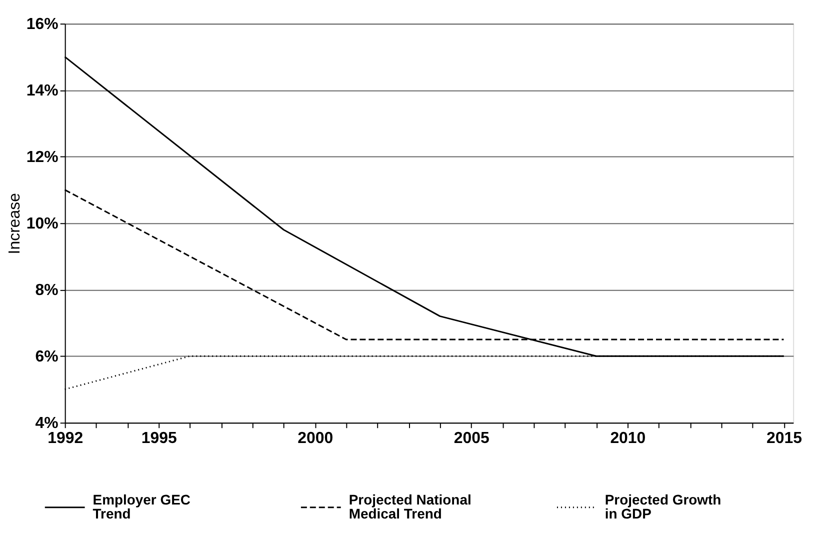 The image size is (832, 544). What do you see at coordinates (159, 439) in the screenshot?
I see `x-tick-label: 1995` at bounding box center [159, 439].